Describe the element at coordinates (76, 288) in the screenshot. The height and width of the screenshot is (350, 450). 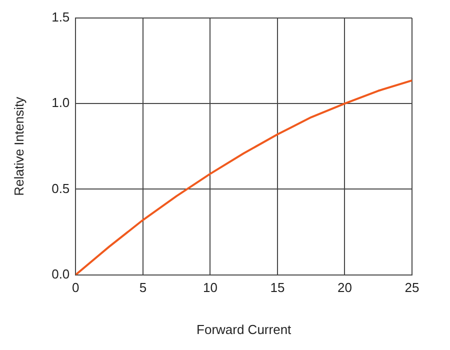
I see `x-tick-label: 0` at that location.